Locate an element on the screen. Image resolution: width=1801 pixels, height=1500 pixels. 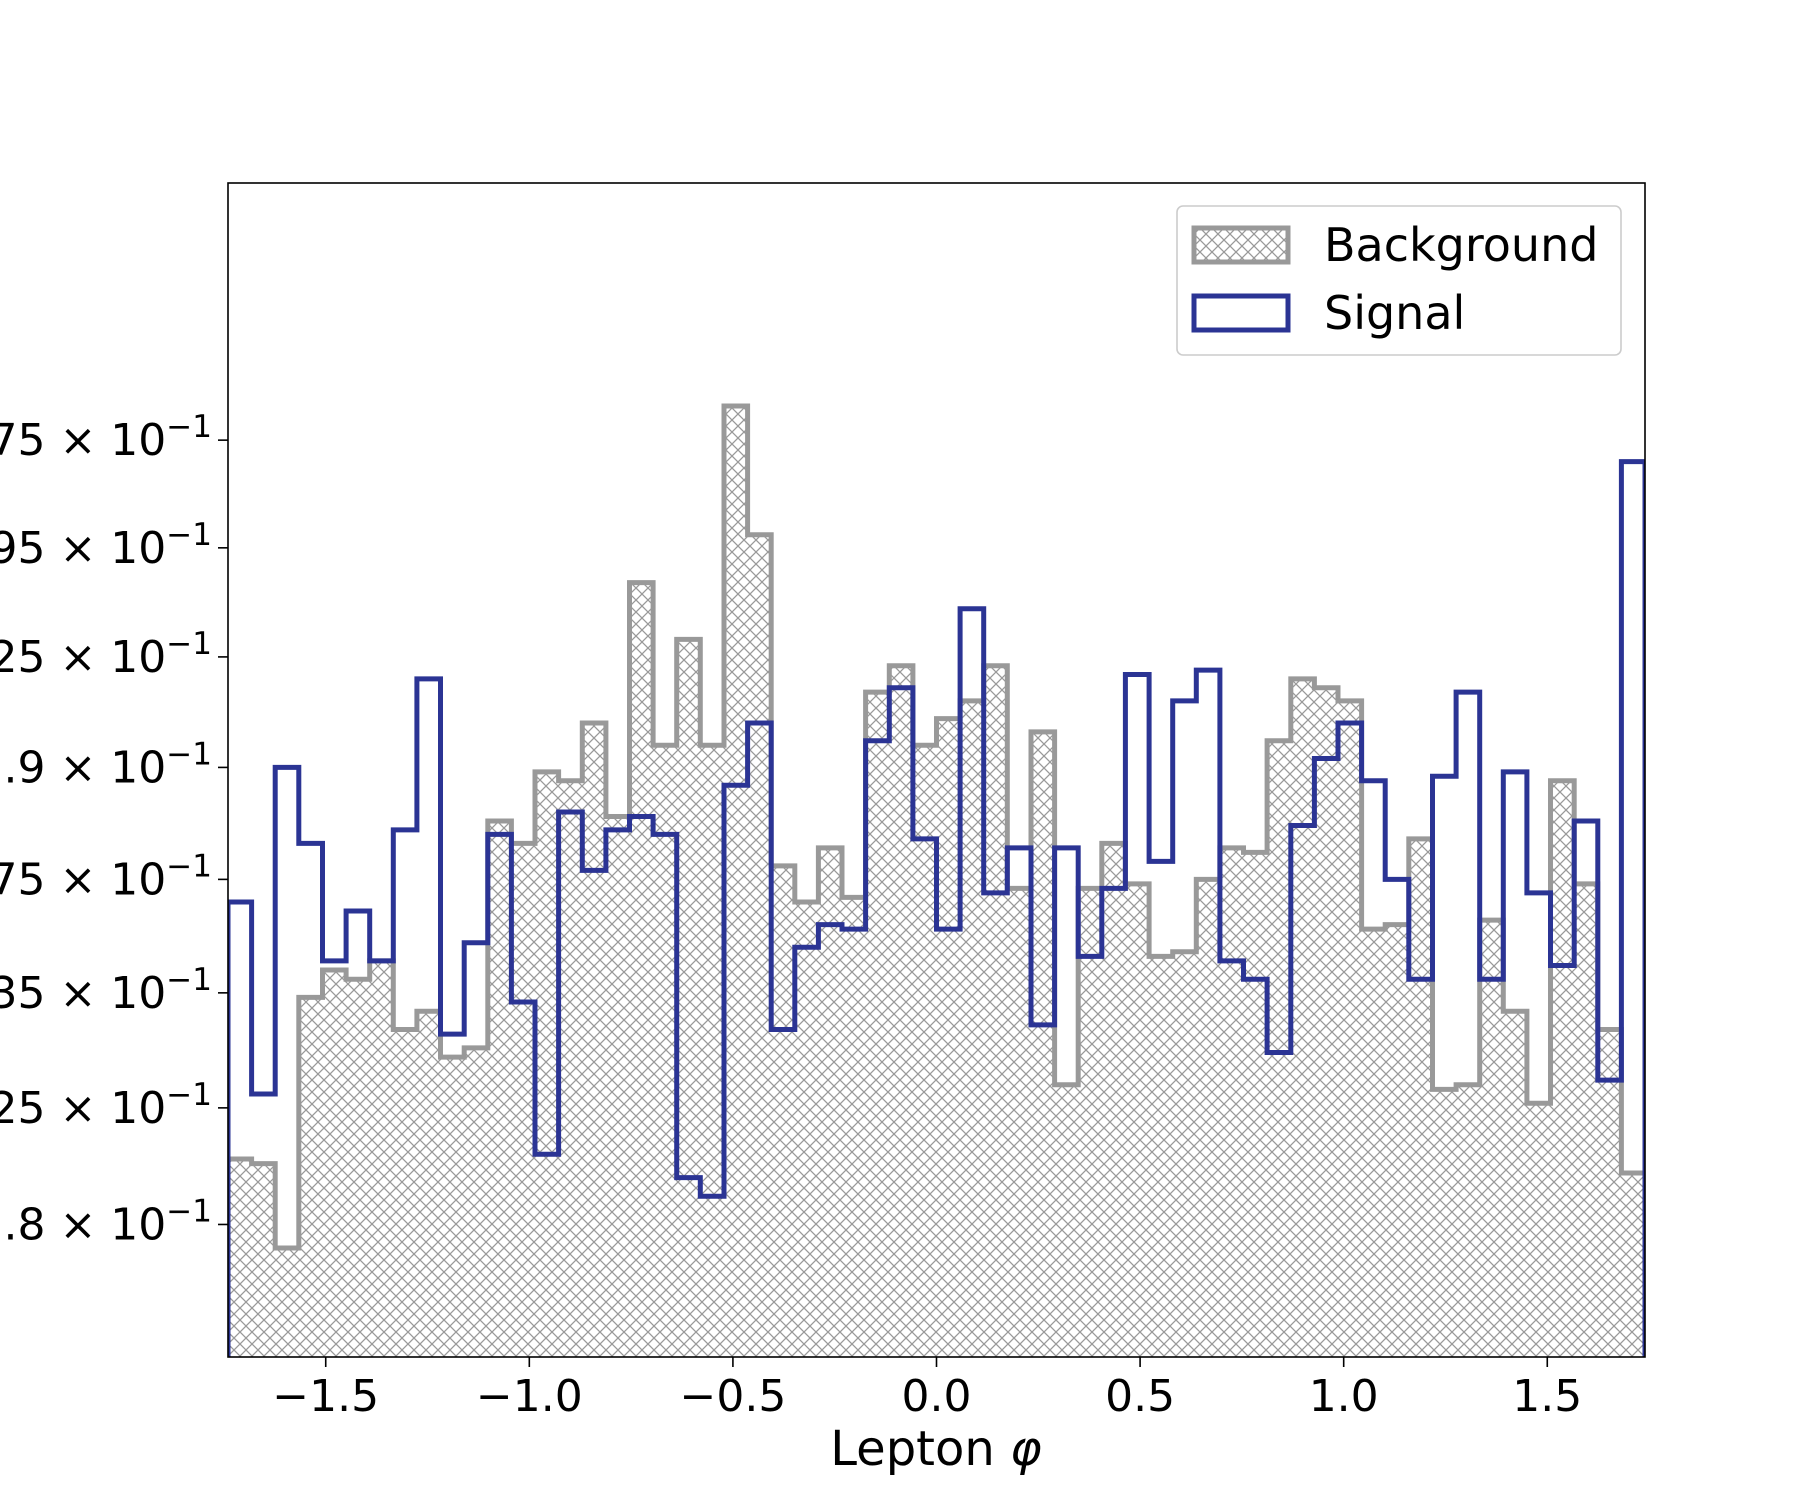
y-tick-label: .9 × 10−1 is located at coordinates (107, 764).